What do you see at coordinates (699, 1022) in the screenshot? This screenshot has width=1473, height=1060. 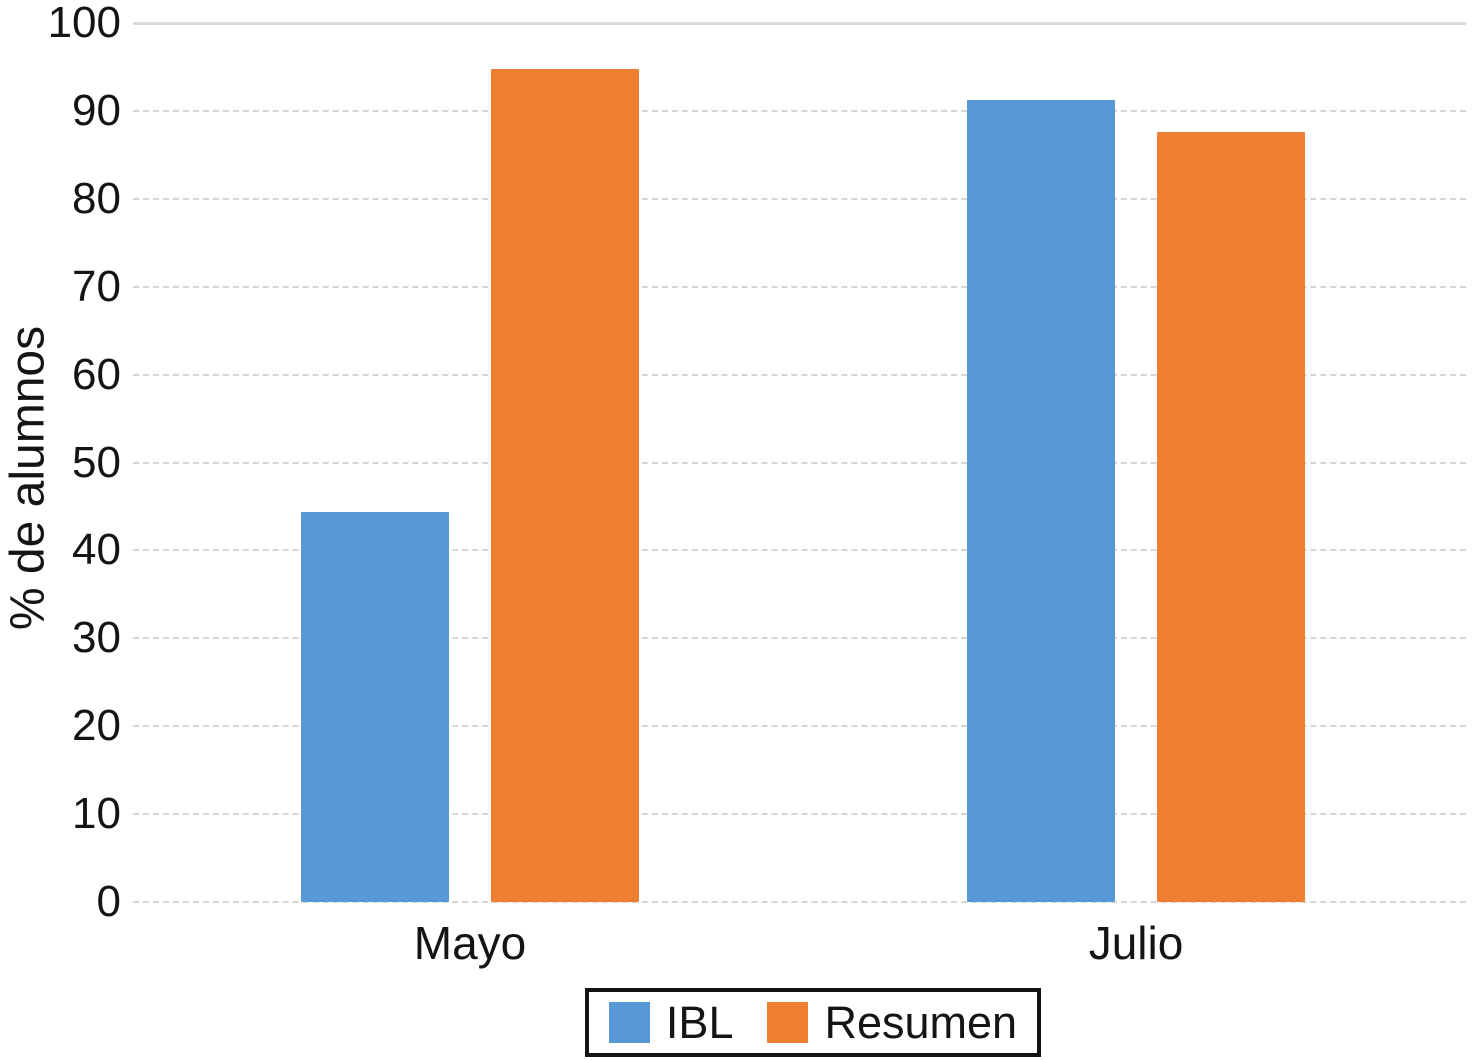 I see `legend-label-ibl: IBL` at bounding box center [699, 1022].